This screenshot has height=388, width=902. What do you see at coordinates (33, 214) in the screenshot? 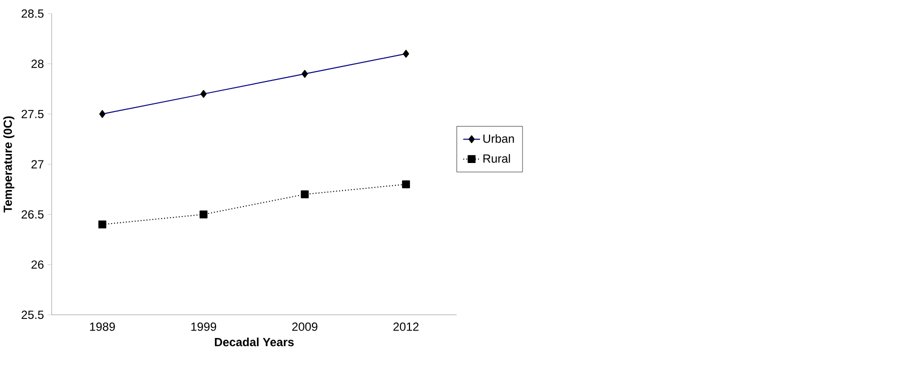
I see `y-tick-label: 26.5` at bounding box center [33, 214].